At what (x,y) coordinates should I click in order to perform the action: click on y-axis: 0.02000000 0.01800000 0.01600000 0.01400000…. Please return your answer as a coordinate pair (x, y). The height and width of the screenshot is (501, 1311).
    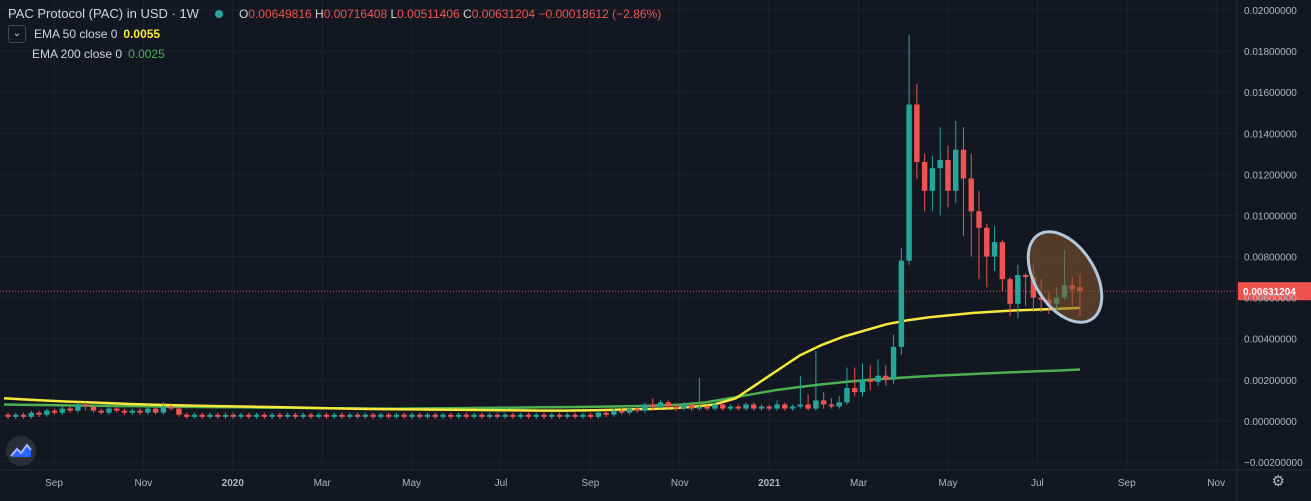
    Looking at the image, I should click on (1269, 250).